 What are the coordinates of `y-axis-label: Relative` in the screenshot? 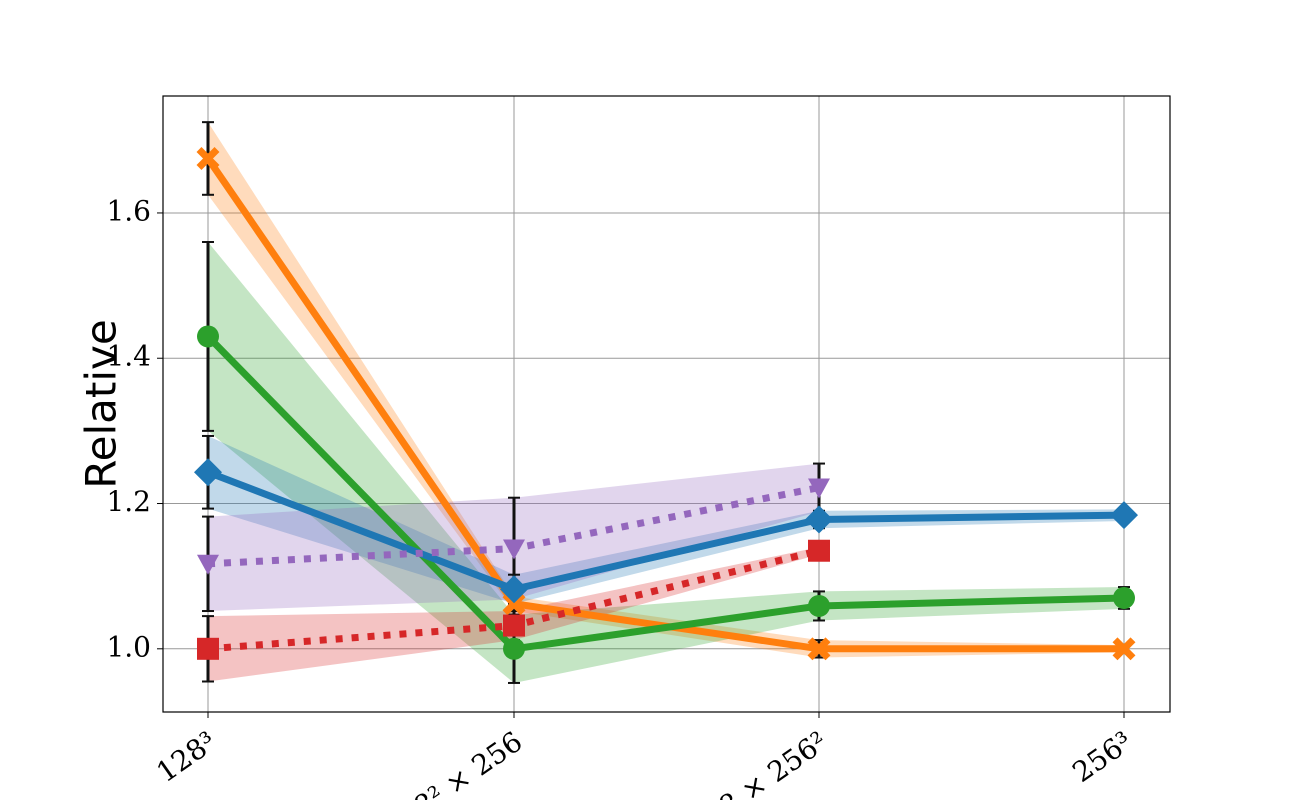 It's located at (101, 403).